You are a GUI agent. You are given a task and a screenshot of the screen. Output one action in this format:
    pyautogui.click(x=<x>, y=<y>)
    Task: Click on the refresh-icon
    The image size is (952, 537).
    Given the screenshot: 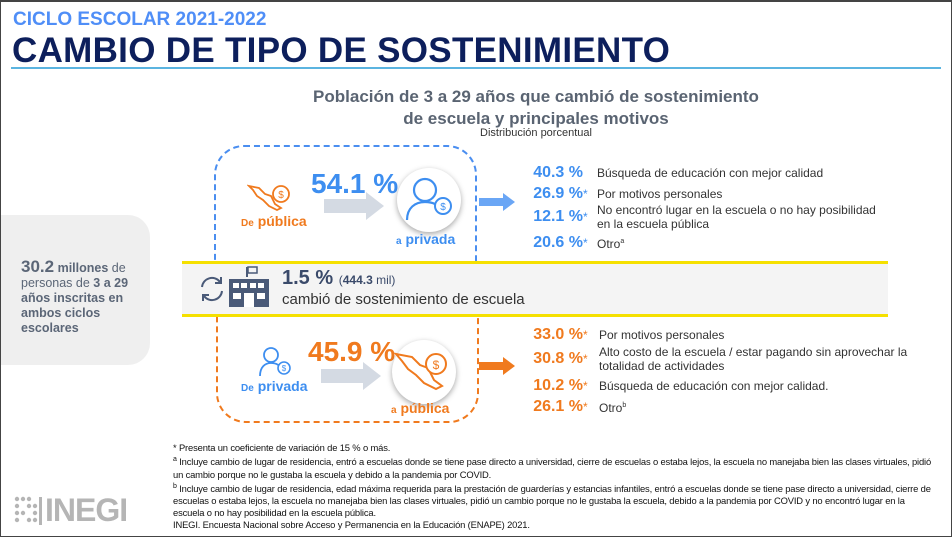 What is the action you would take?
    pyautogui.click(x=212, y=289)
    